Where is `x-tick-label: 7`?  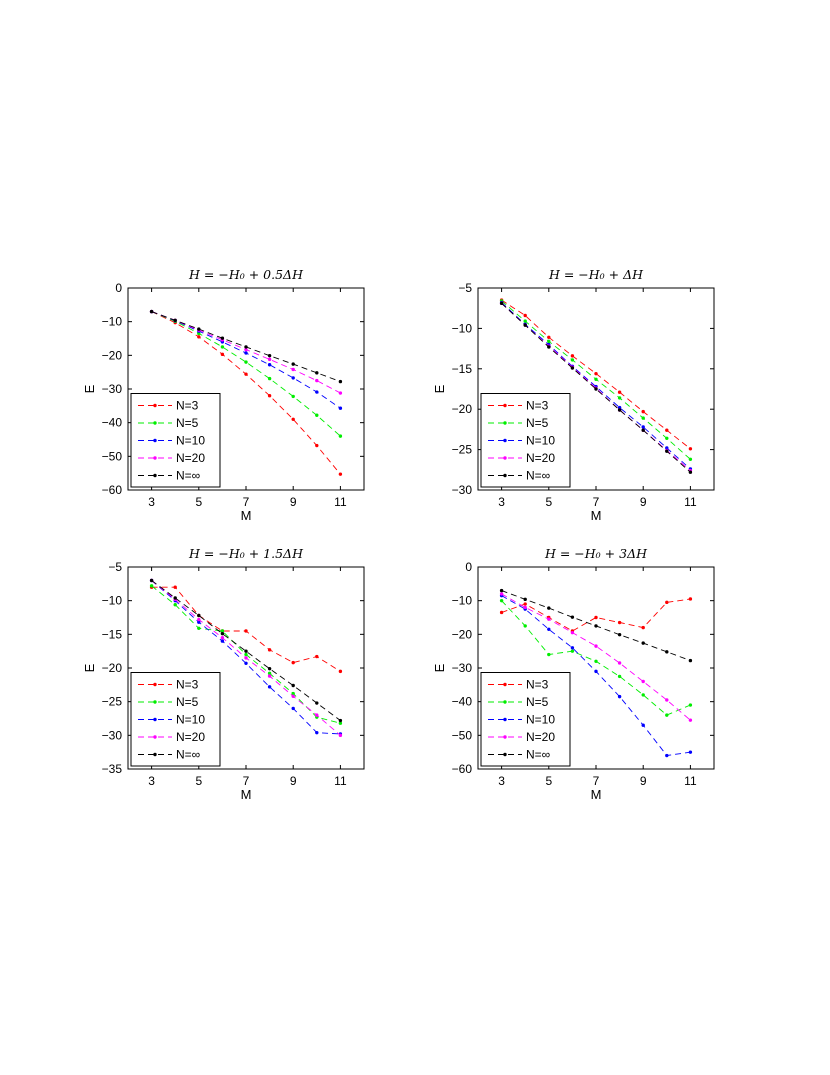 x-tick-label: 7 is located at coordinates (246, 502).